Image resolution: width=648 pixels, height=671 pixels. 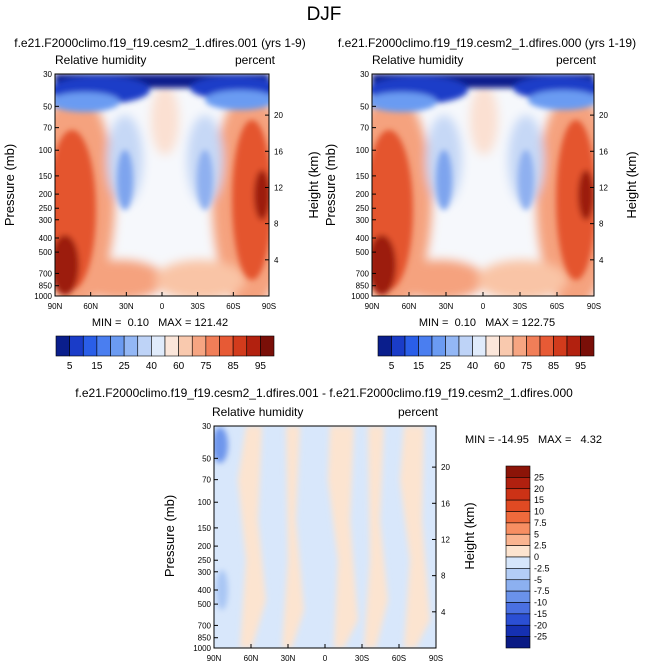 I want to click on panel-1-height-tick-label: 16, so click(x=278, y=151).